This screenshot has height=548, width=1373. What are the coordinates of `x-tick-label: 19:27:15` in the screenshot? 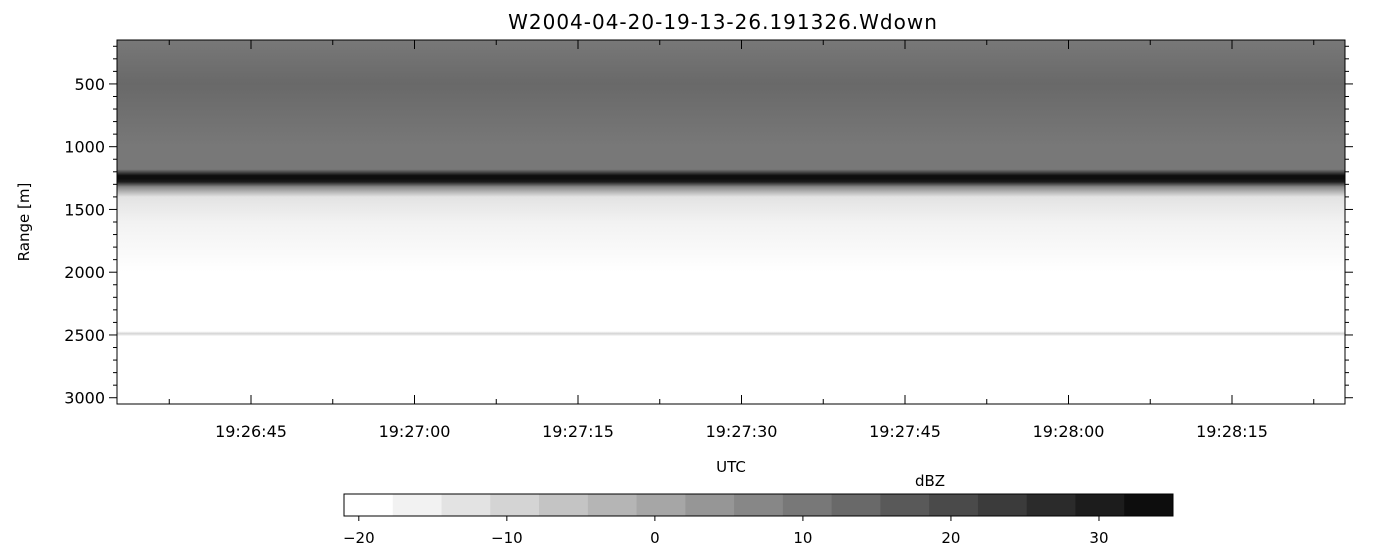 It's located at (578, 431).